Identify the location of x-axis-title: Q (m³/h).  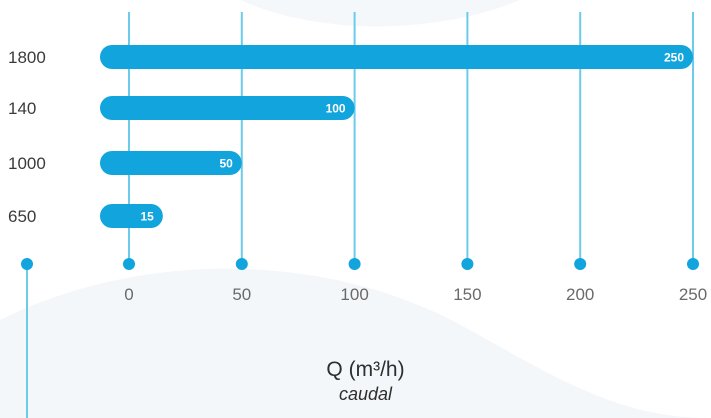
(365, 369).